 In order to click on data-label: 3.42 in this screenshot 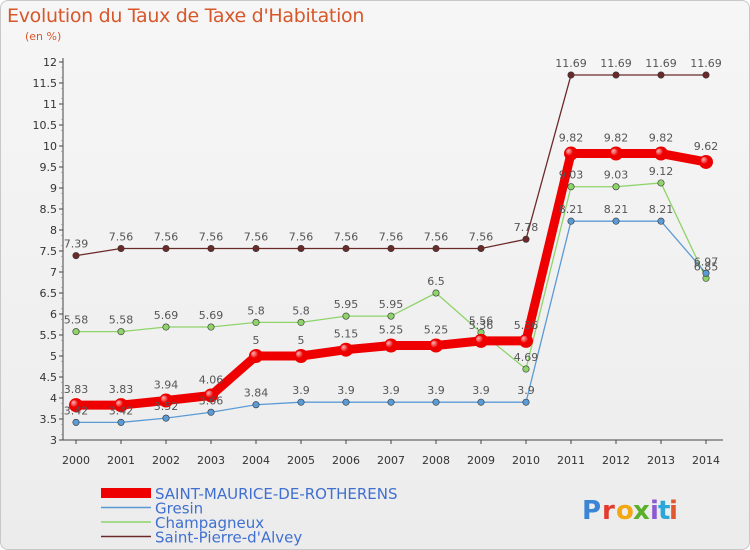, I will do `click(76, 410)`.